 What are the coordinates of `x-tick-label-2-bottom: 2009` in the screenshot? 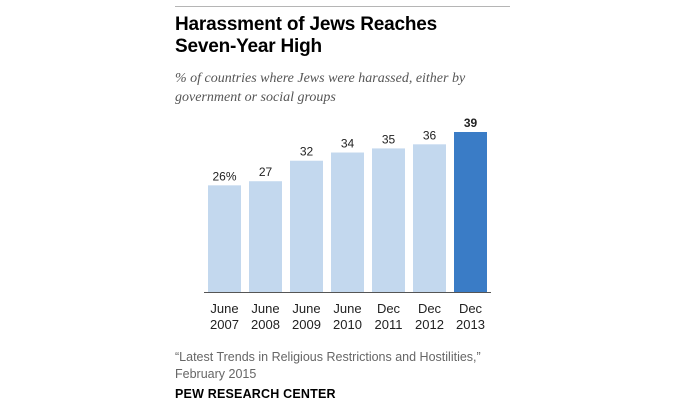 It's located at (306, 324).